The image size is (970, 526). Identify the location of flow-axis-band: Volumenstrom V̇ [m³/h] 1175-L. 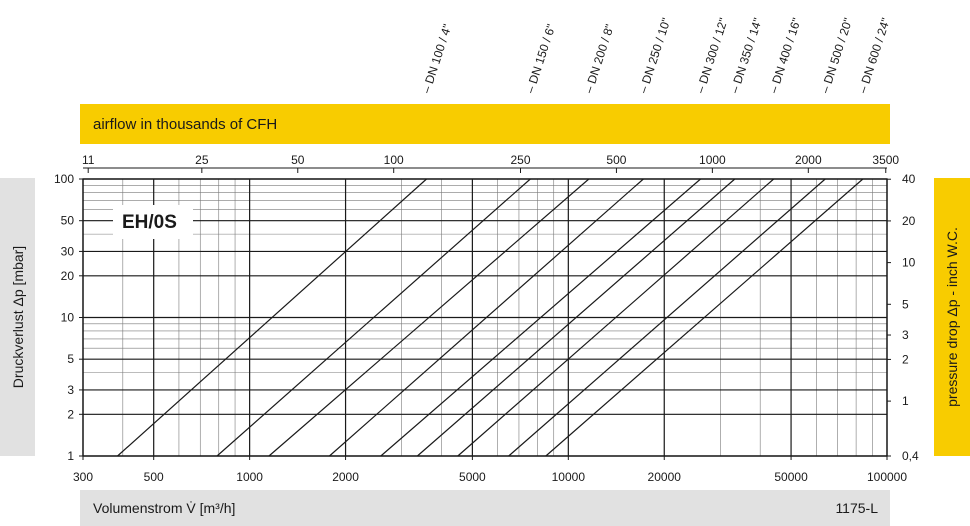
(485, 508).